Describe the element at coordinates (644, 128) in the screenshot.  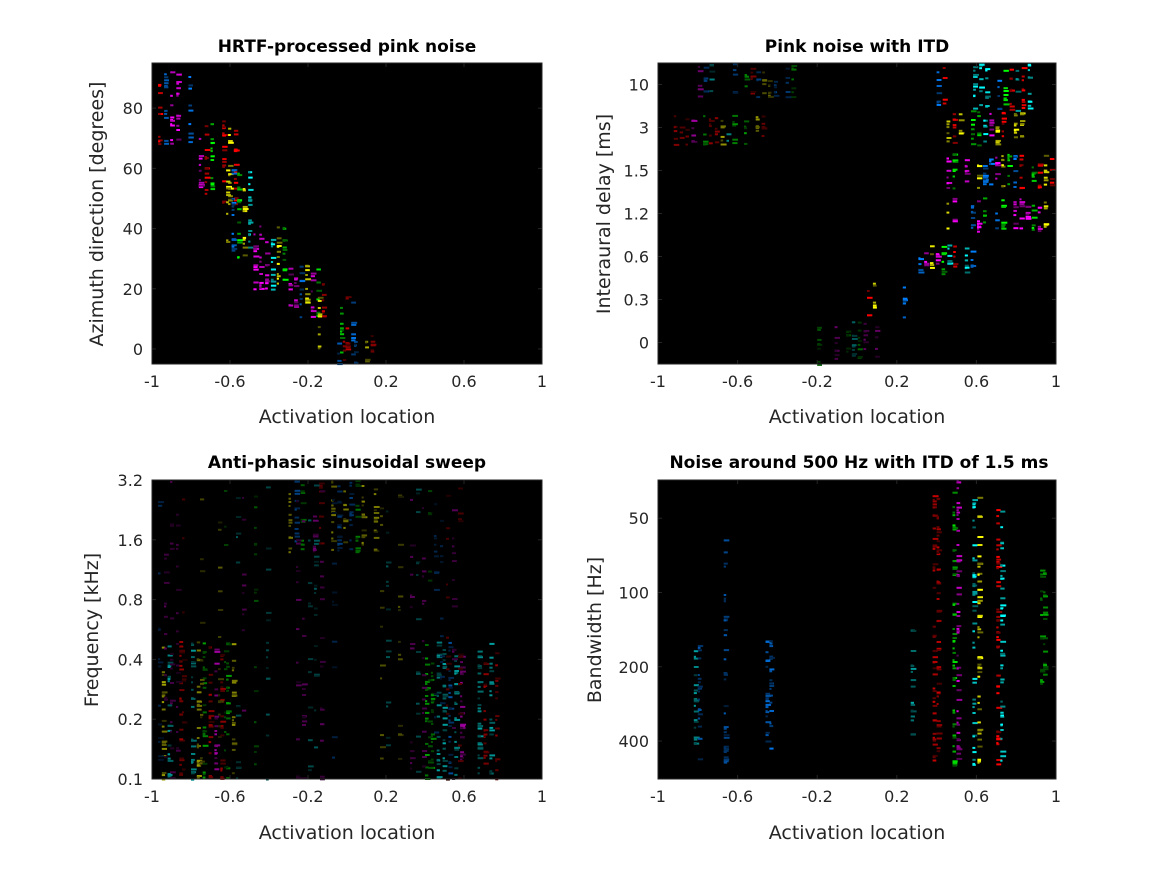
I see `y-tick-label: 3` at that location.